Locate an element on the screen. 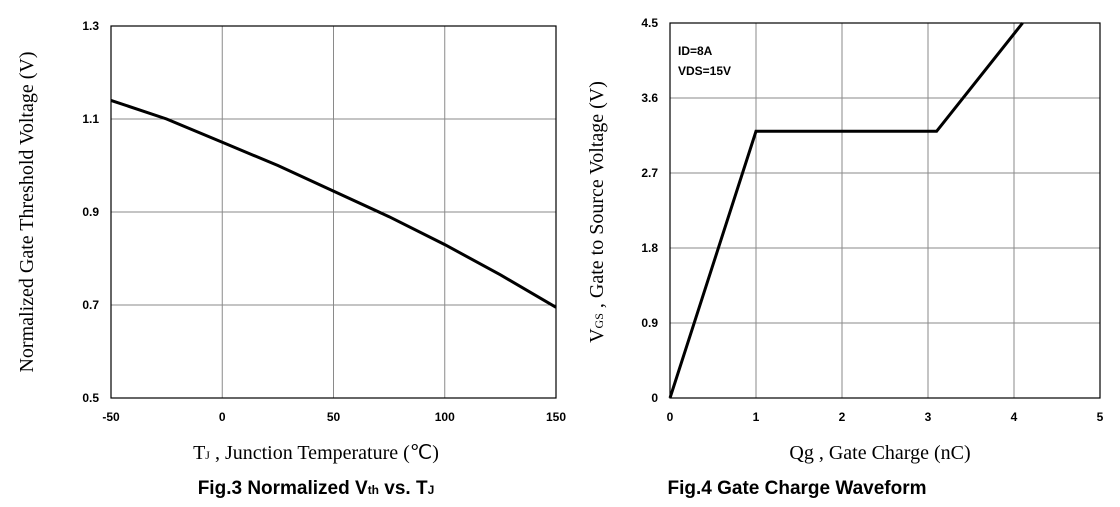 Image resolution: width=1120 pixels, height=507 pixels. chart1-x-axis-label-main: T is located at coordinates (199, 453).